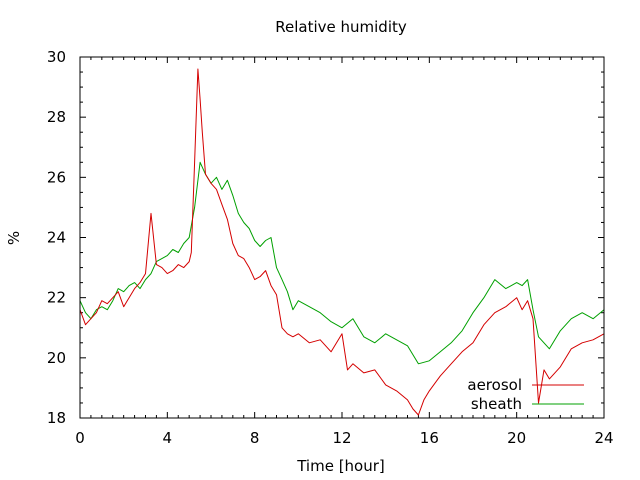 Image resolution: width=640 pixels, height=480 pixels. Describe the element at coordinates (56, 298) in the screenshot. I see `y-tick-label: 22` at that location.